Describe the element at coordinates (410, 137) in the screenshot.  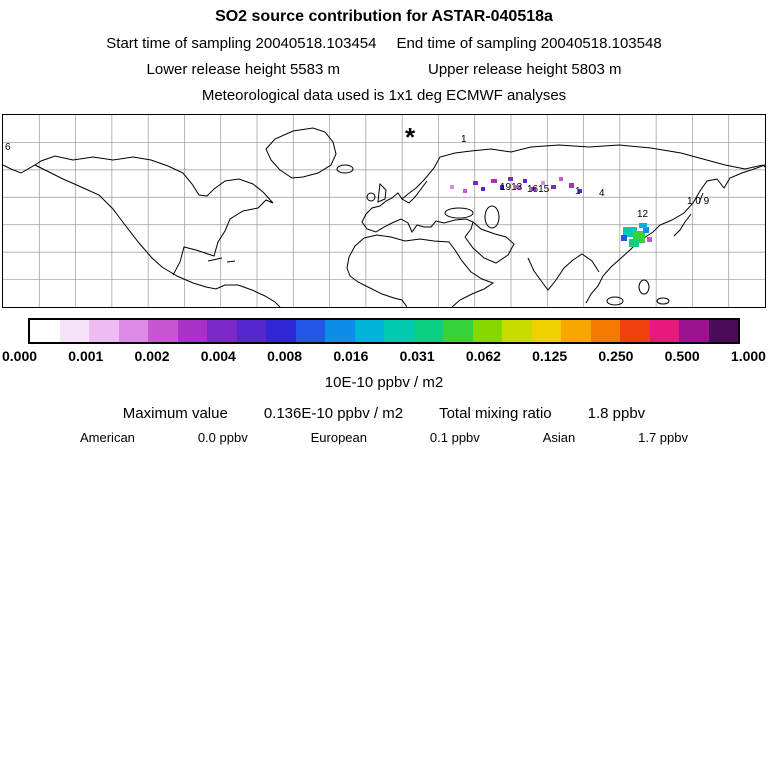
I see `sampling-location-marker: *` at that location.